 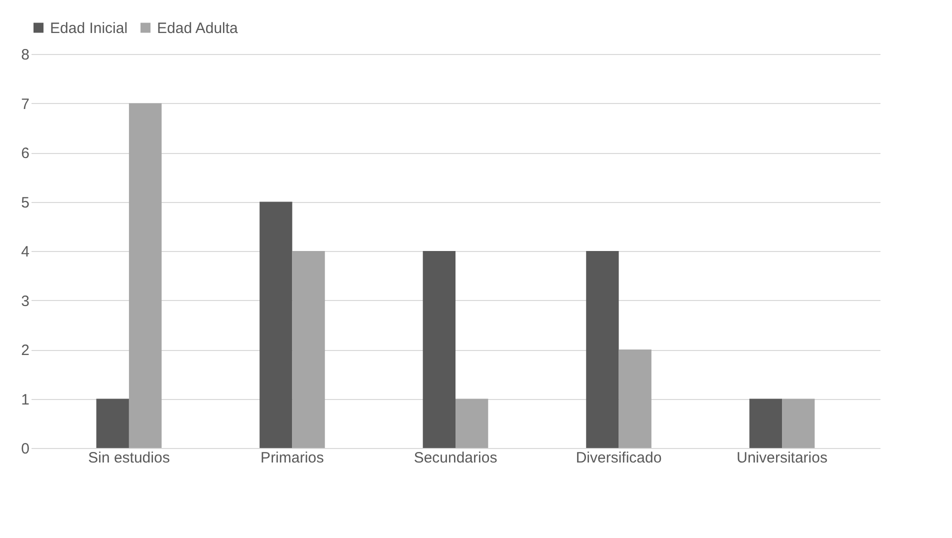 What do you see at coordinates (129, 458) in the screenshot?
I see `x-tick-label: Sin estudios` at bounding box center [129, 458].